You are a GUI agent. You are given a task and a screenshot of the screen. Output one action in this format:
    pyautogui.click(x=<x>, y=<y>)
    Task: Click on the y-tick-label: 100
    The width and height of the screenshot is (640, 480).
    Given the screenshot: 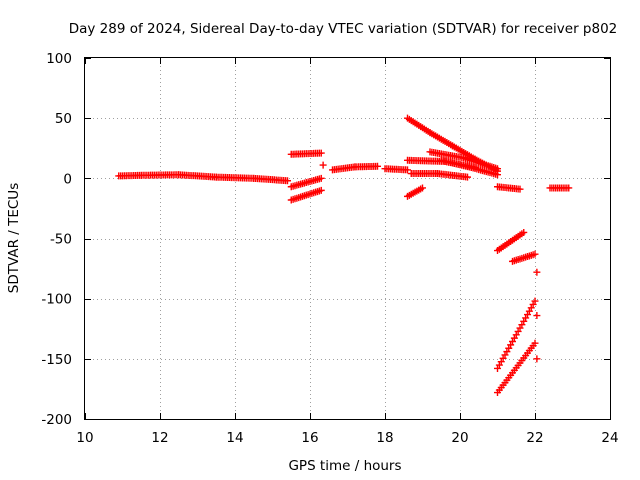 What is the action you would take?
    pyautogui.click(x=59, y=59)
    